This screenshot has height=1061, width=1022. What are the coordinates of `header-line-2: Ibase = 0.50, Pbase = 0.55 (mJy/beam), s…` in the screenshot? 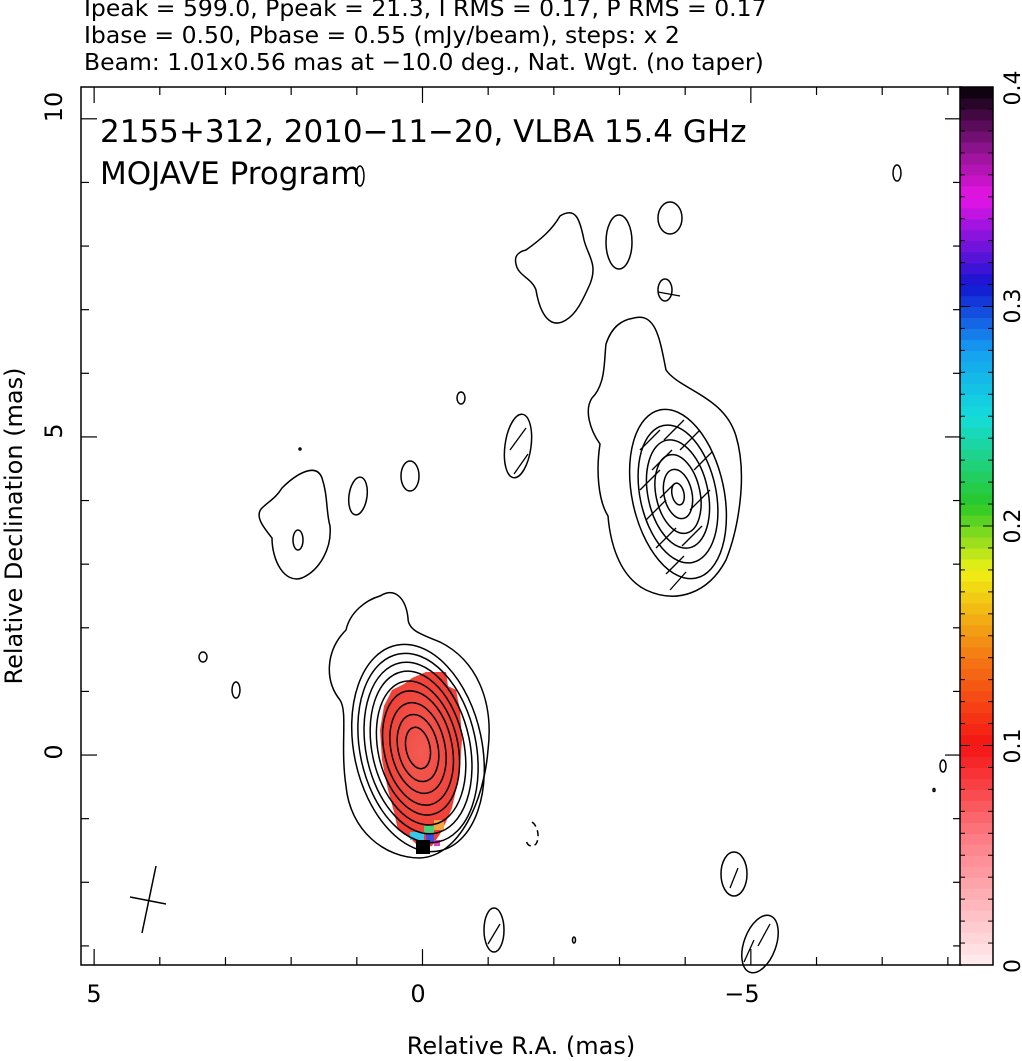 It's located at (382, 35).